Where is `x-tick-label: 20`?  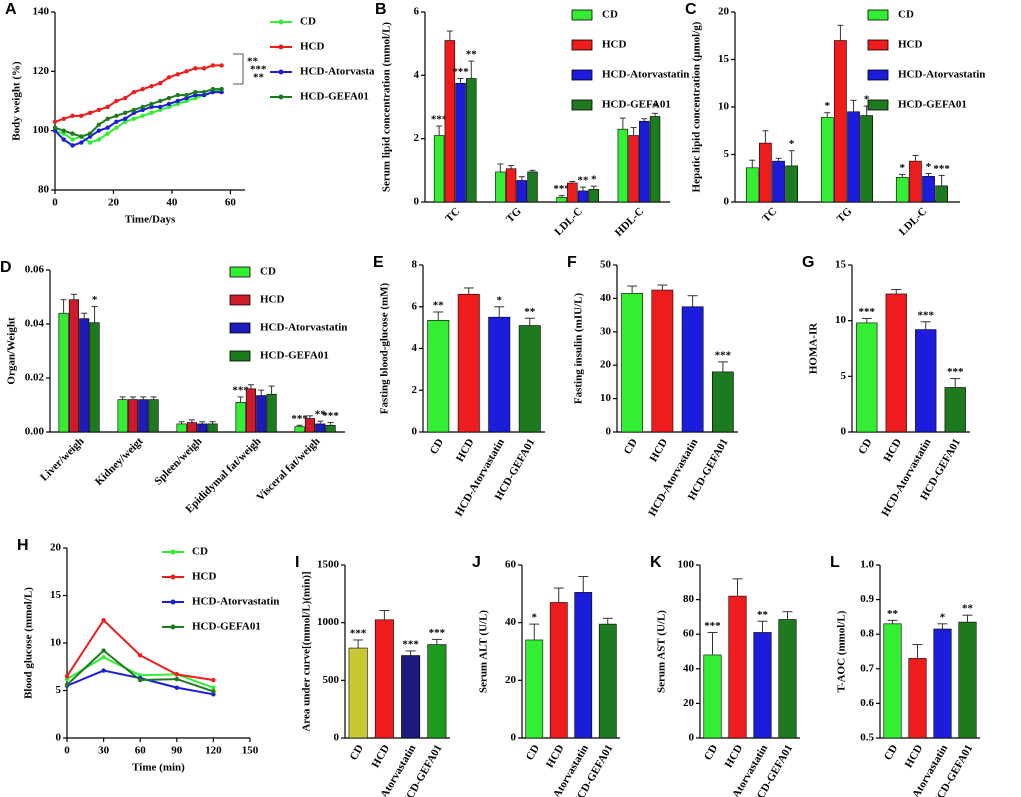 x-tick-label: 20 is located at coordinates (114, 203).